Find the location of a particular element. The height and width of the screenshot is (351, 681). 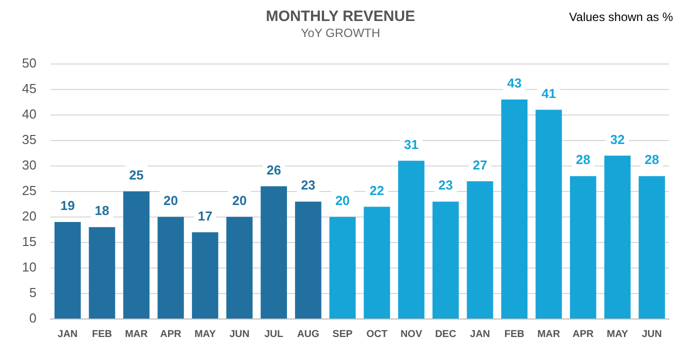

x-tick-label: AUG is located at coordinates (308, 334).